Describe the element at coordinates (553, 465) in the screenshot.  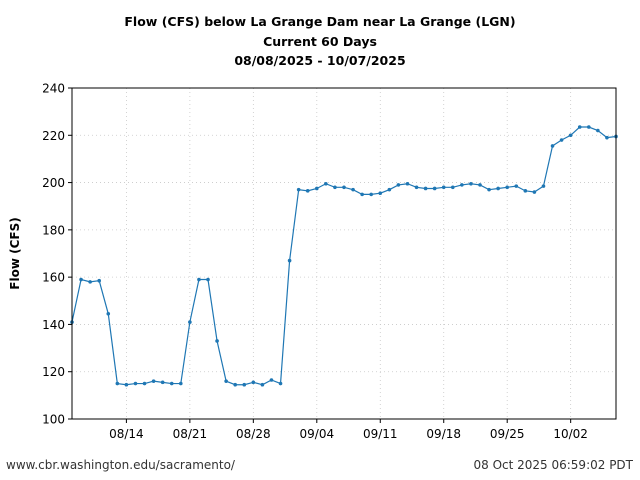
I see `generated-timestamp: 08 Oct 2025 06:59:02 PDT` at that location.